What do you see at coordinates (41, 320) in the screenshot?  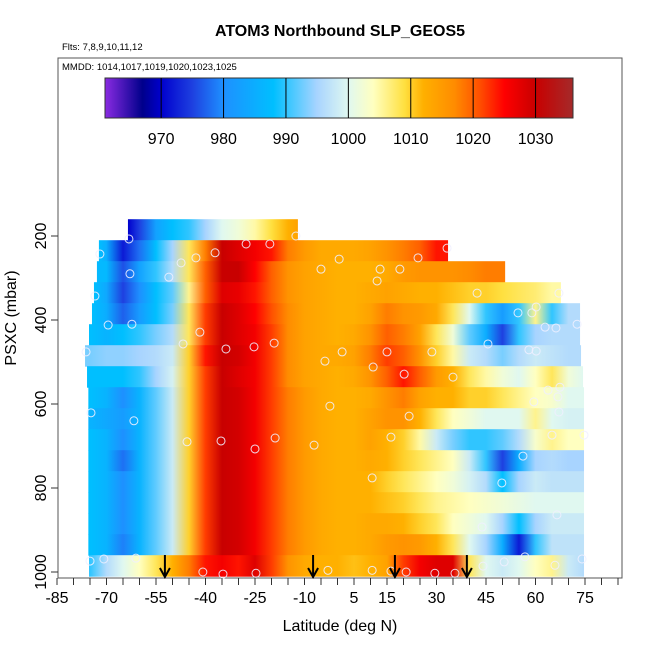 I see `y-tick-label: 400` at bounding box center [41, 320].